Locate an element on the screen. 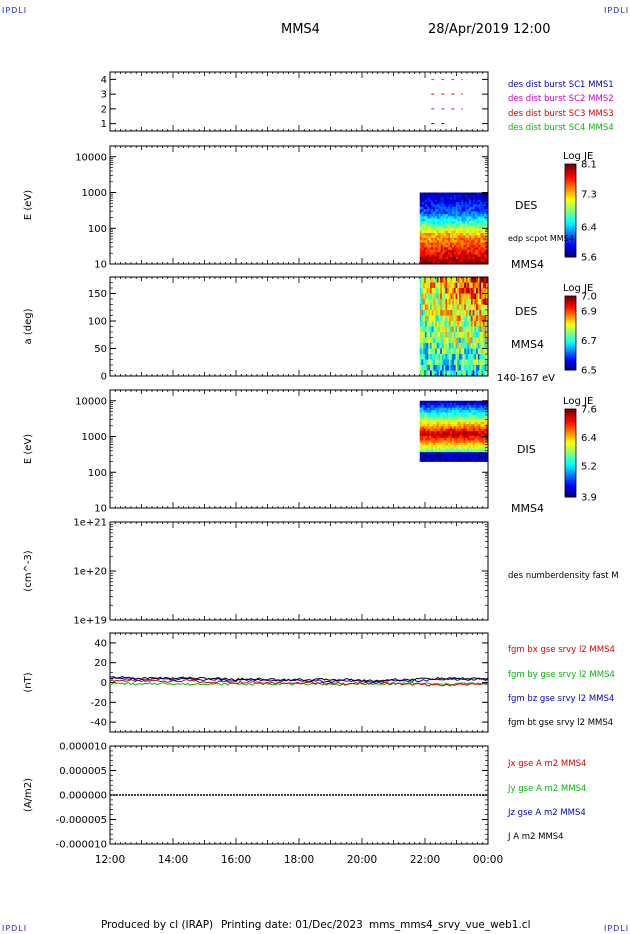 The height and width of the screenshot is (934, 630). dis-energy-colorbar-swatch is located at coordinates (570, 450).